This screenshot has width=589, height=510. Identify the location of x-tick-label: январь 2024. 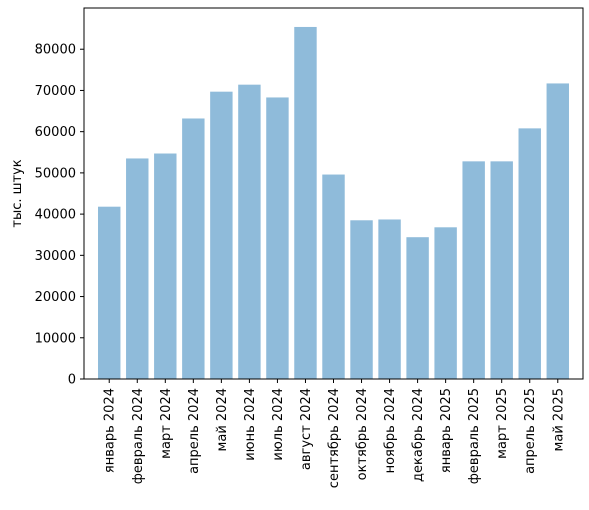
(110, 430).